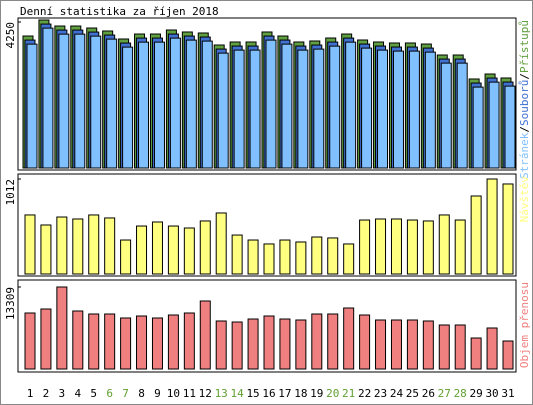 This screenshot has height=405, width=533. Describe the element at coordinates (141, 393) in the screenshot. I see `x-tick-label: 8` at that location.